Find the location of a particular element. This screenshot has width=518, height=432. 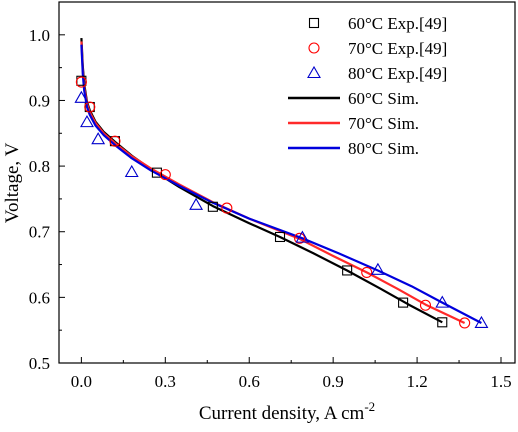

x-tick-label: 0.0 is located at coordinates (81, 381).